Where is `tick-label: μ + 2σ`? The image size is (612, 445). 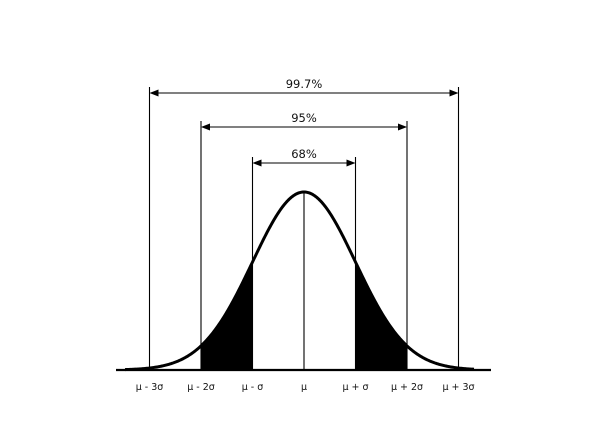
tick-label: μ + 2σ is located at coordinates (407, 387).